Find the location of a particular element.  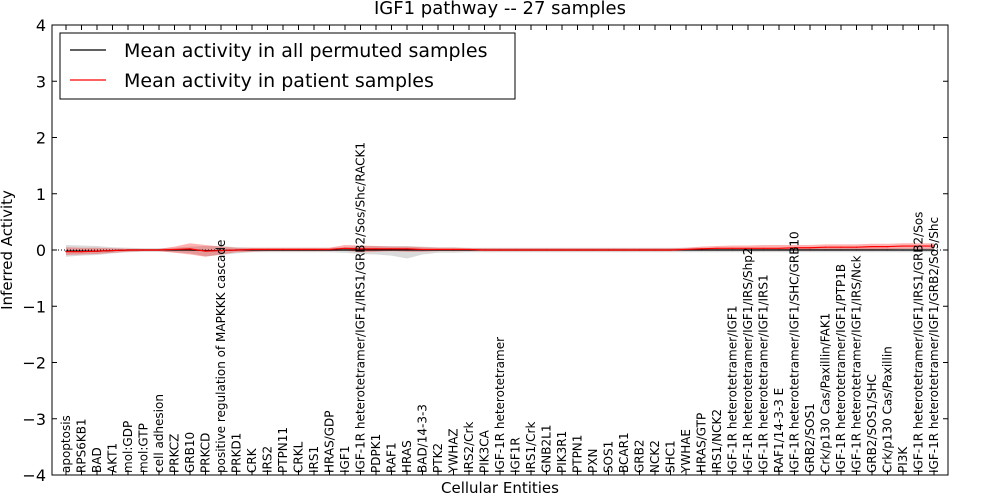

x-category-label: IRS1 is located at coordinates (314, 459).